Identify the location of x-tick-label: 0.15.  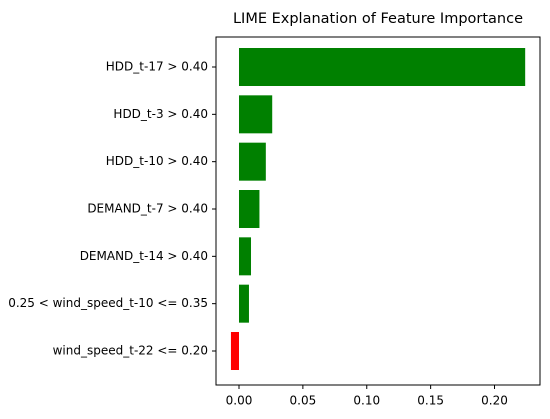
(430, 401).